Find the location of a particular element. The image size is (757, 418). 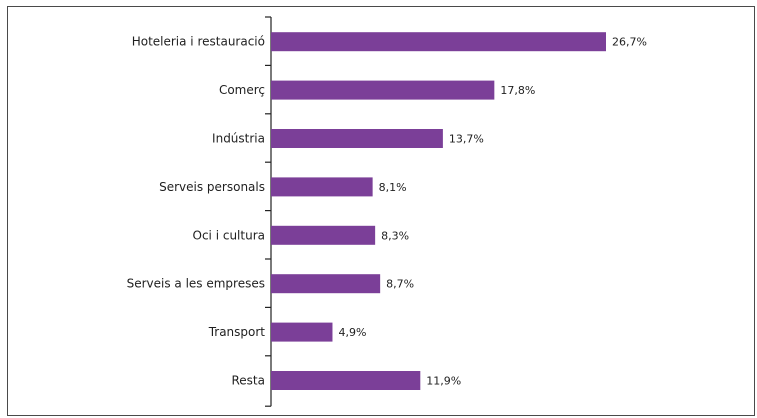

value-label: 8,7% is located at coordinates (400, 284).